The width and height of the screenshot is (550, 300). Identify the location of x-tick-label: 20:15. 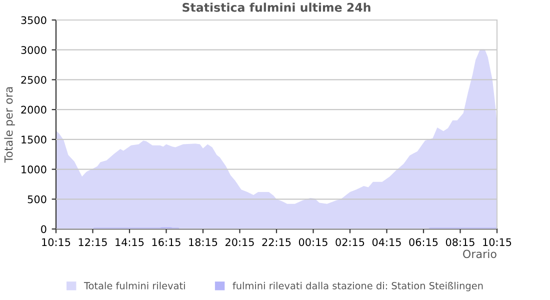
(240, 242).